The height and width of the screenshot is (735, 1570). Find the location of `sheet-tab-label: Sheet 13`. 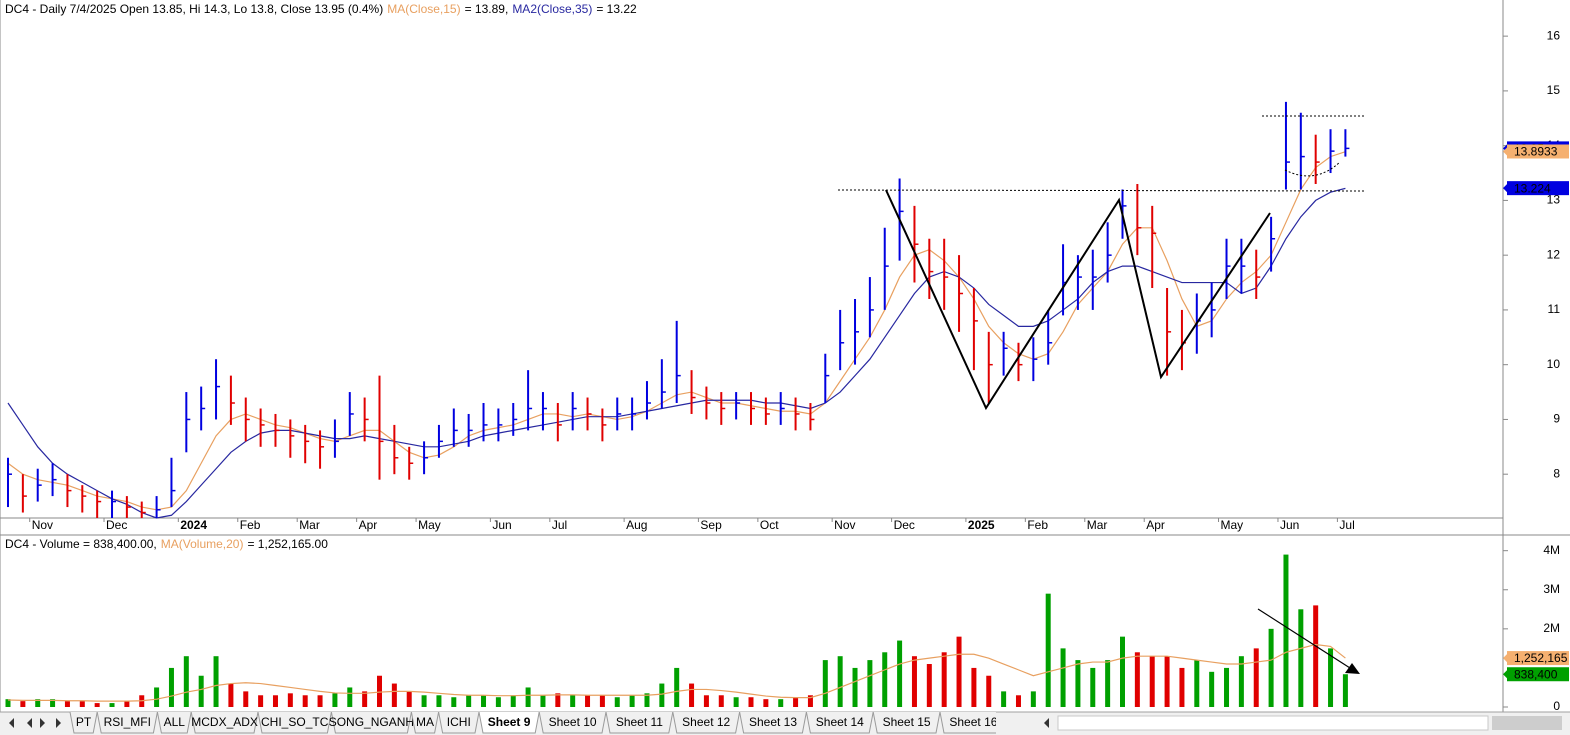

sheet-tab-label: Sheet 13 is located at coordinates (773, 722).